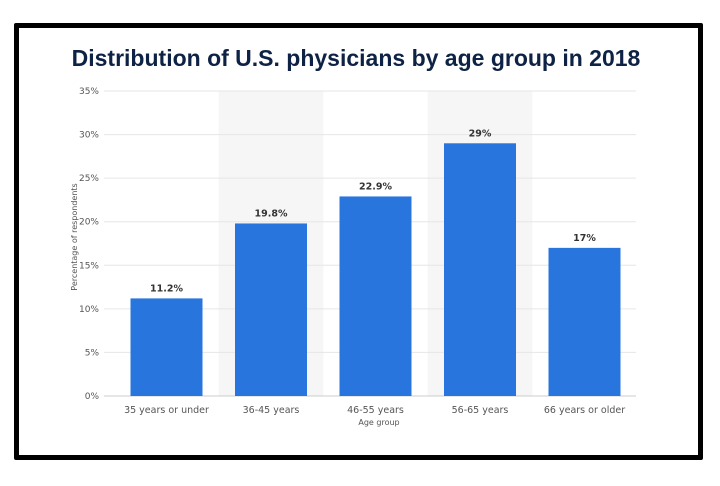  What do you see at coordinates (375, 186) in the screenshot?
I see `data-label: 22.9%` at bounding box center [375, 186].